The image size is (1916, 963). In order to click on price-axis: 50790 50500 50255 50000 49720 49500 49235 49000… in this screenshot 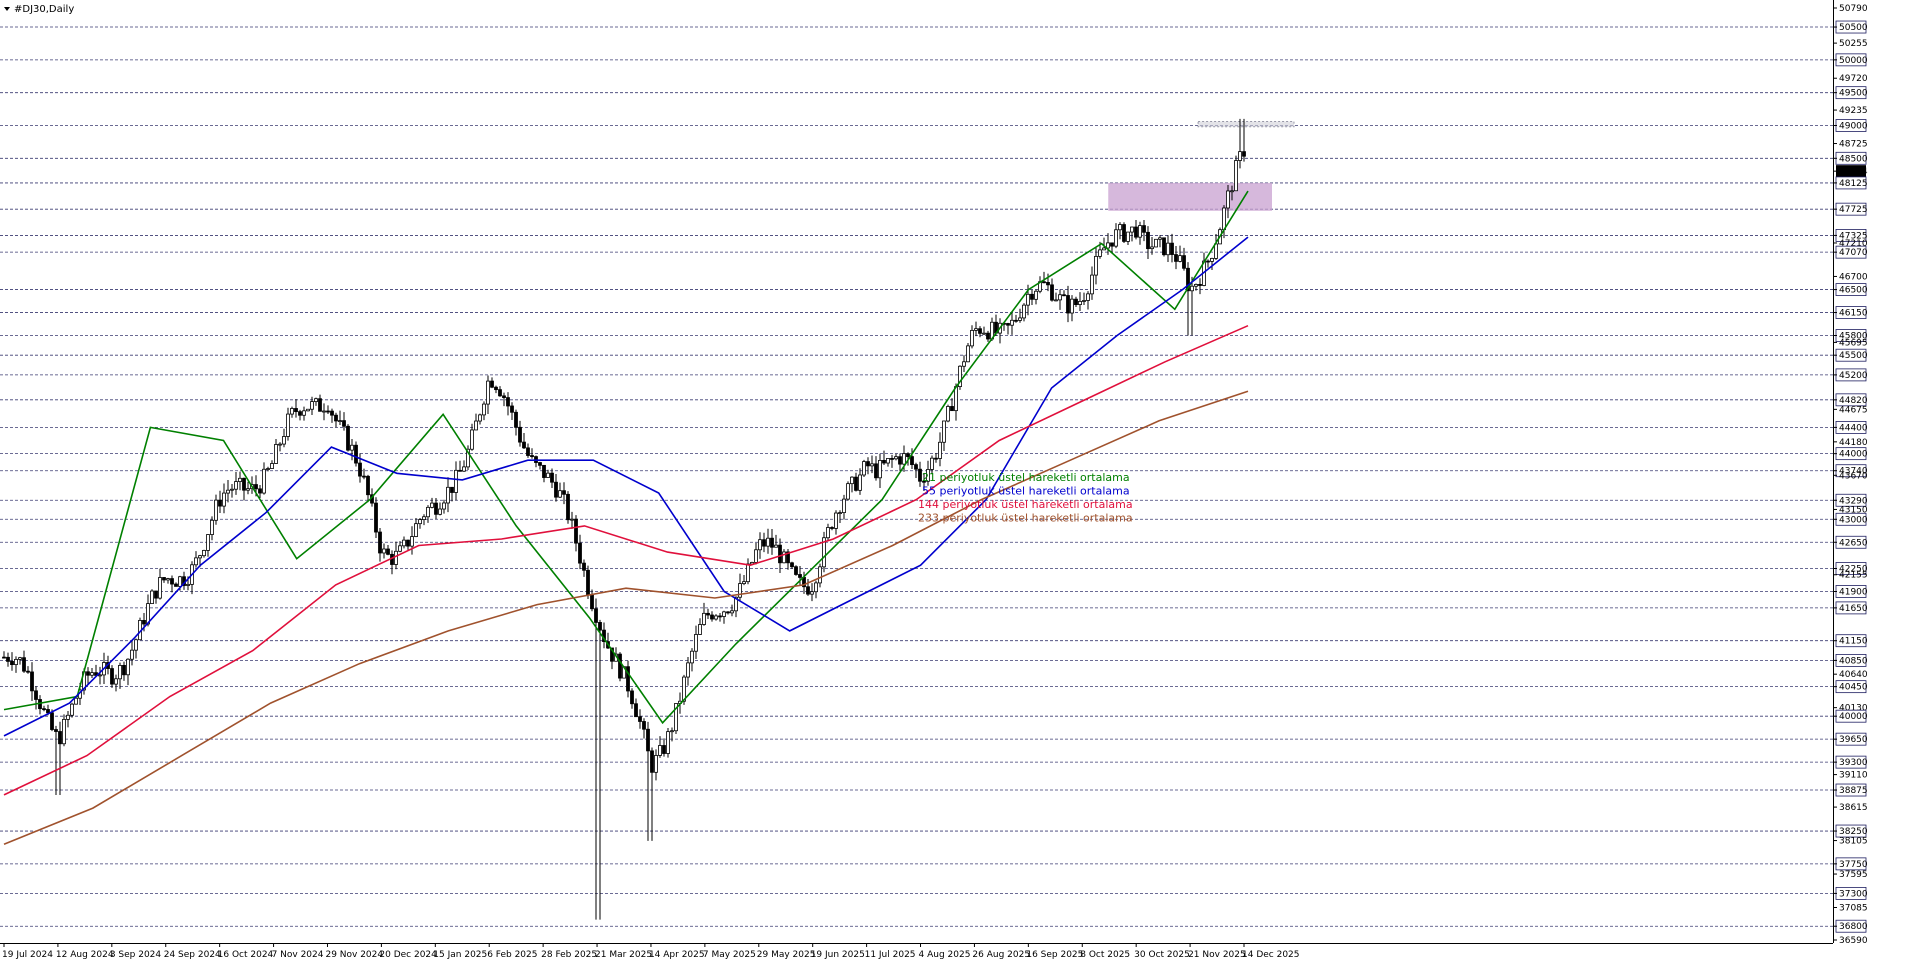, I will do `click(1850, 475)`.